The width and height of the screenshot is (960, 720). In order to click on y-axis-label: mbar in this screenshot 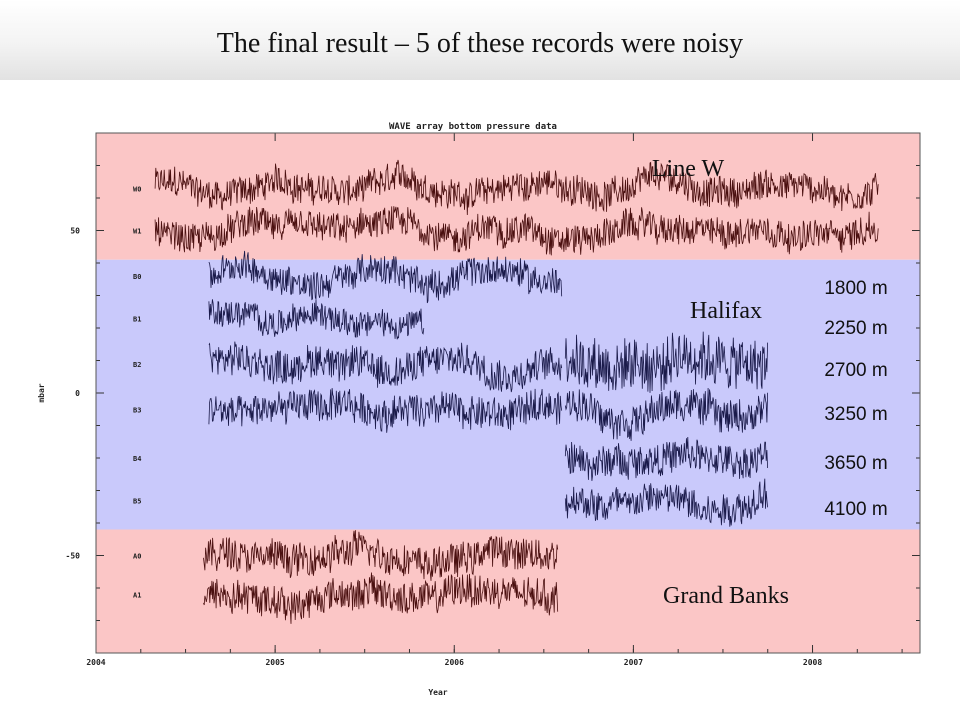, I will do `click(41, 392)`.